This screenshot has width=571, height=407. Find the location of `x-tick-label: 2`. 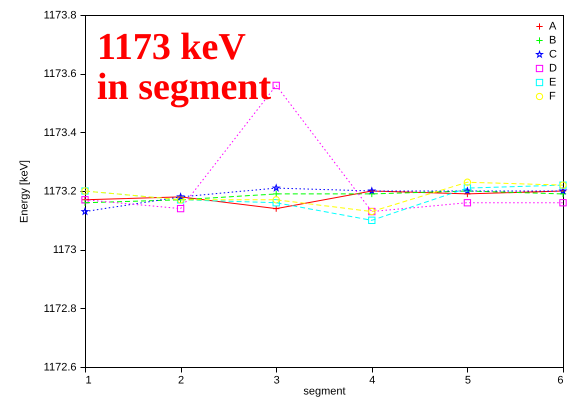

x-tick-label: 2 is located at coordinates (181, 380).